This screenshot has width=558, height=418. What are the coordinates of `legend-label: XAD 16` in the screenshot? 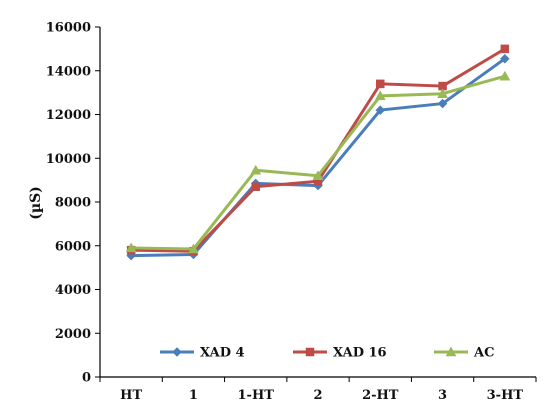 It's located at (360, 353).